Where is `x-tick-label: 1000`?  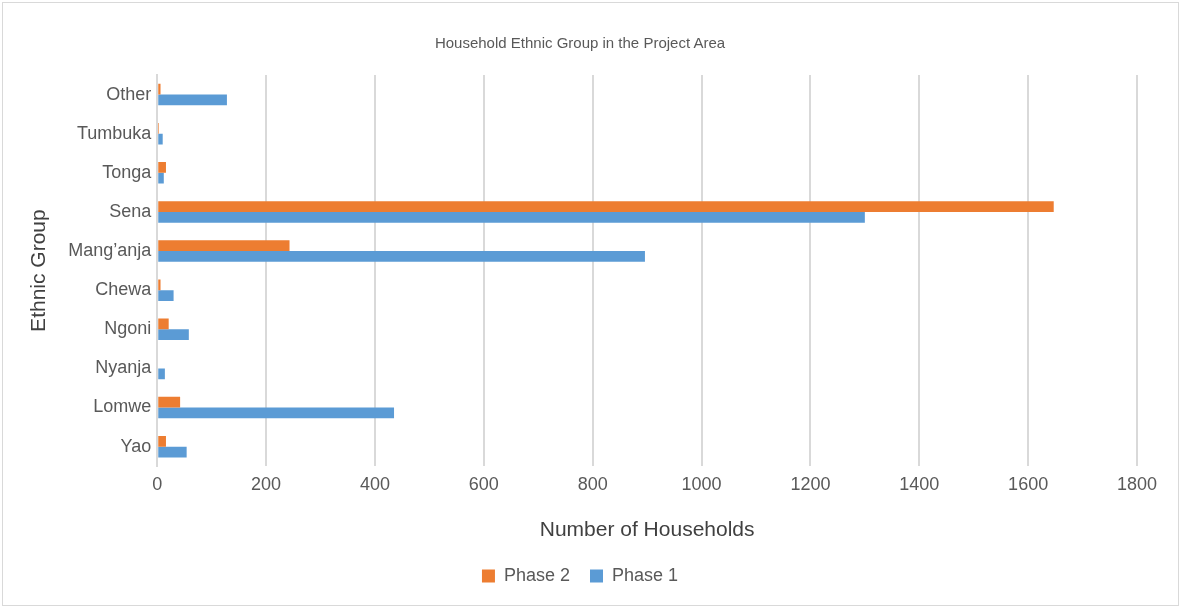
x-tick-label: 1000 is located at coordinates (701, 483).